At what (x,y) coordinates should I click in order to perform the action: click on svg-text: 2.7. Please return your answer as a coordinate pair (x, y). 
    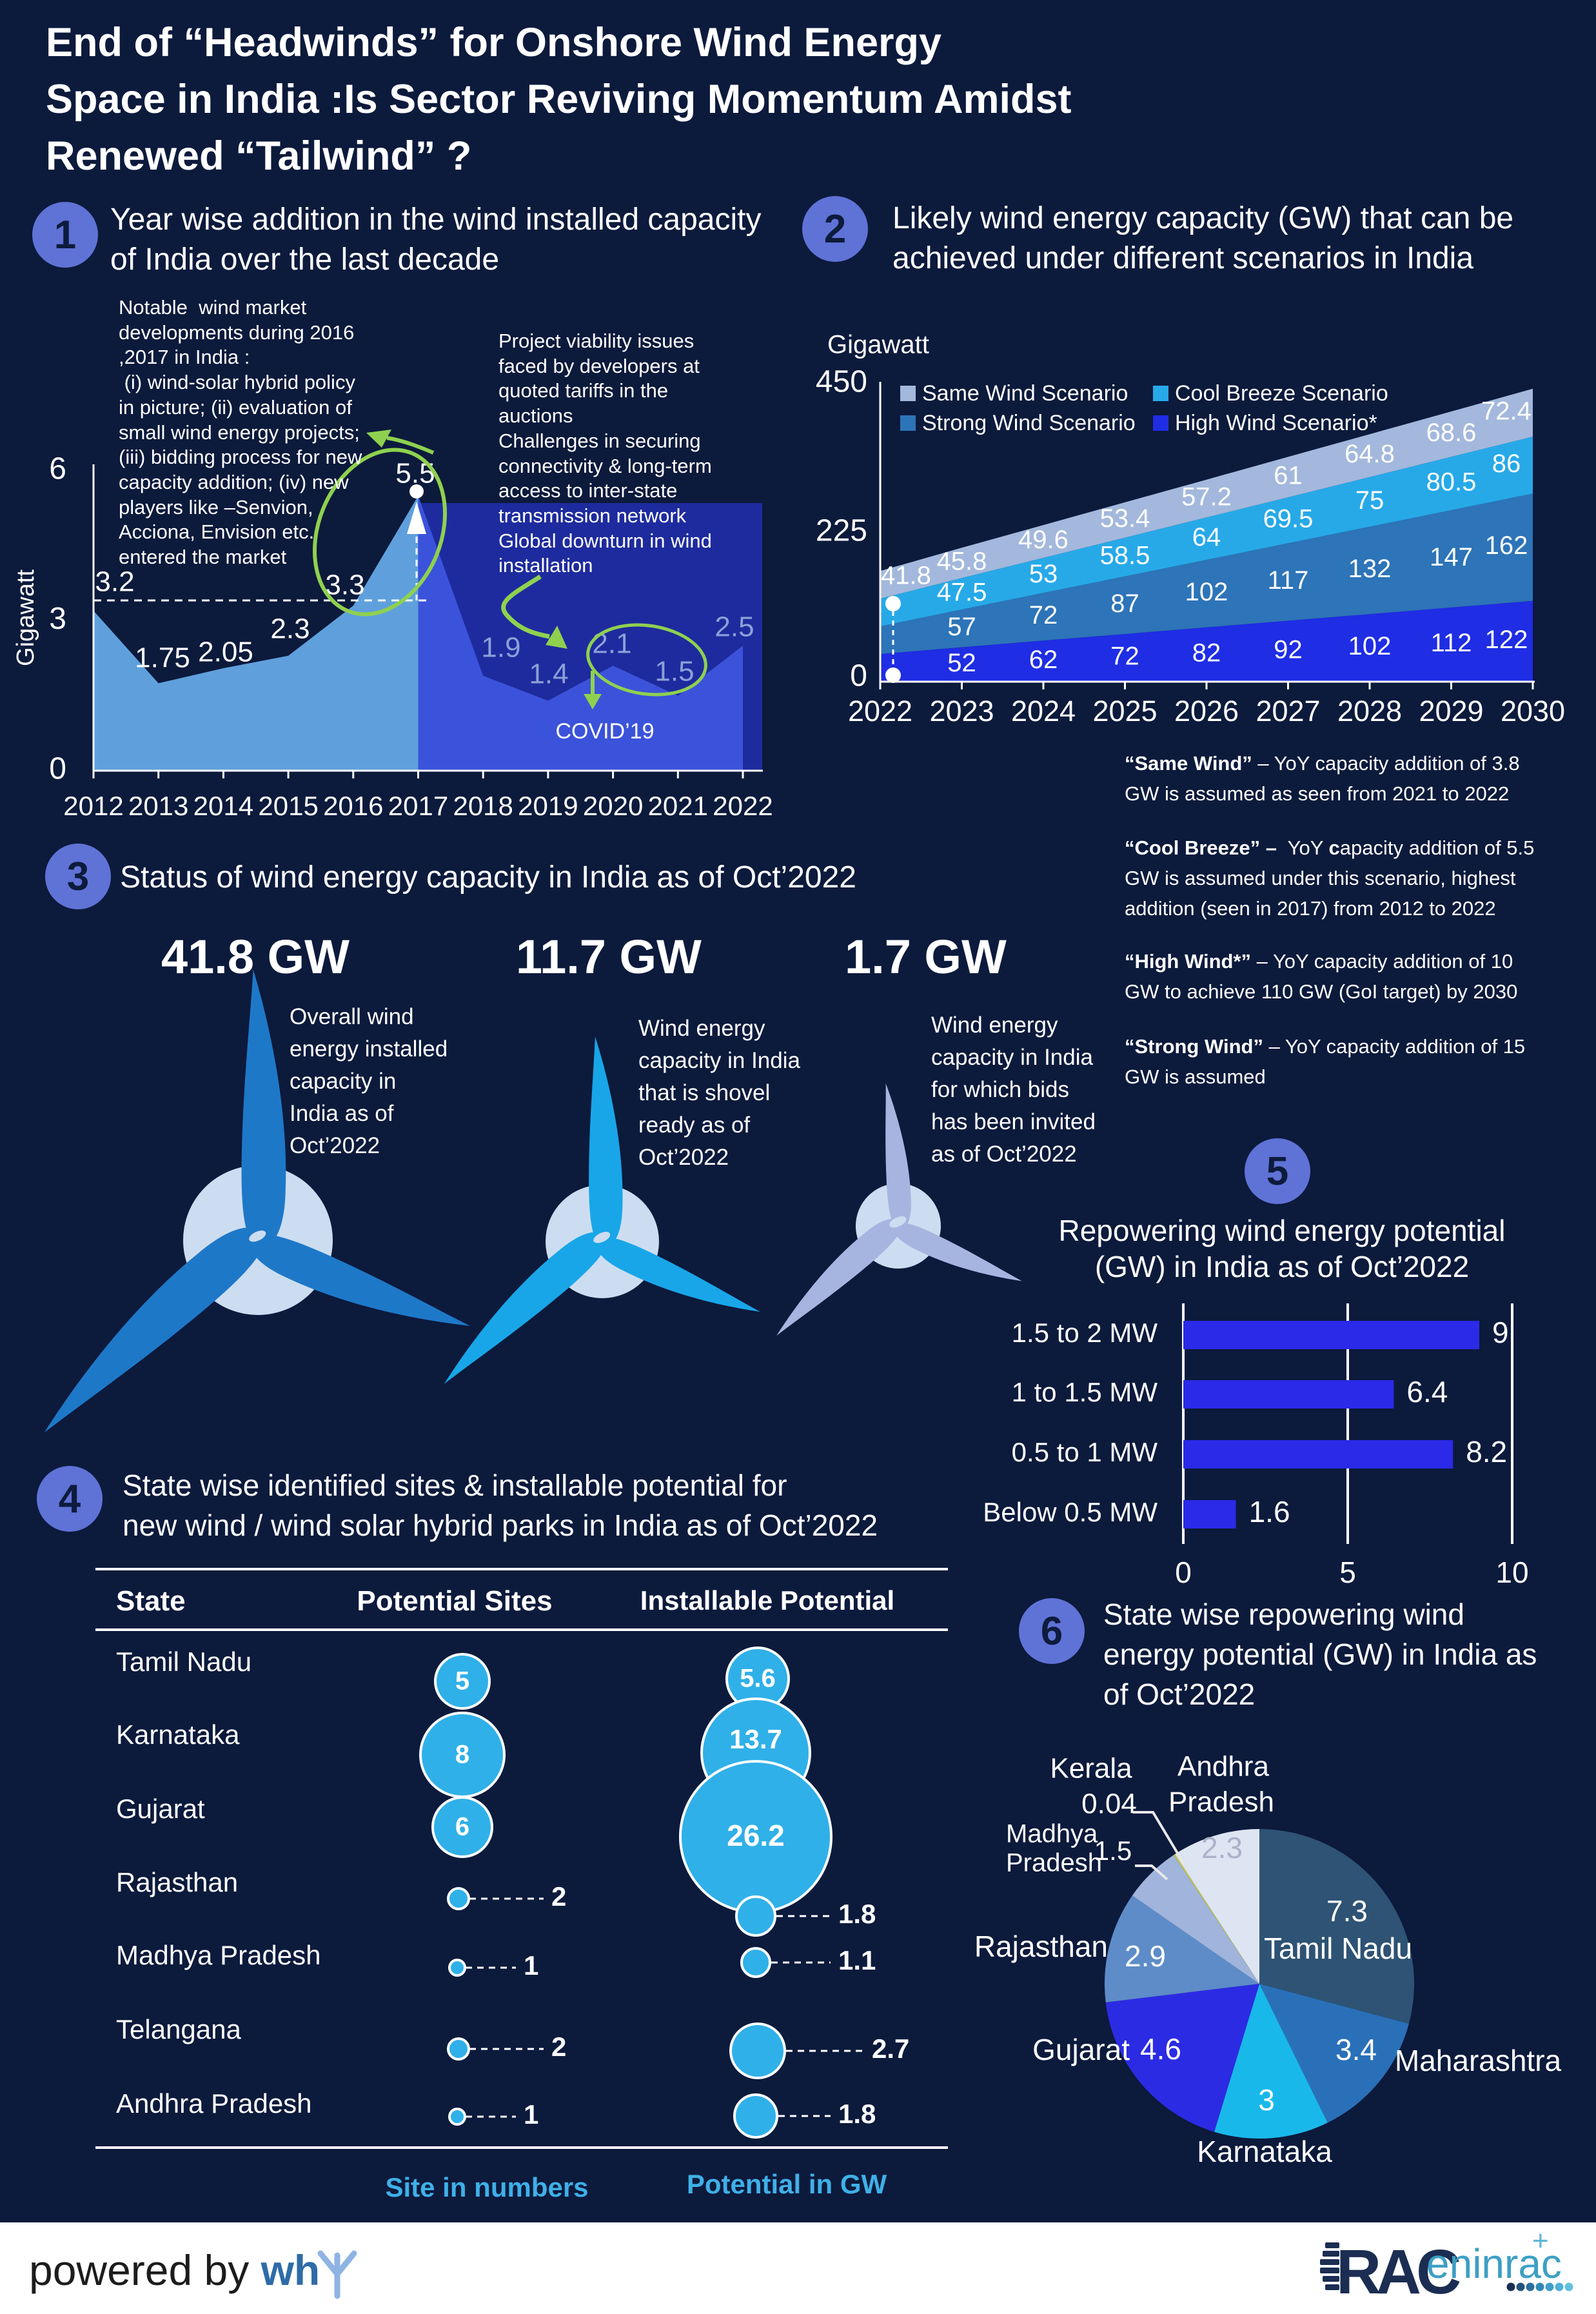
    Looking at the image, I should click on (890, 2048).